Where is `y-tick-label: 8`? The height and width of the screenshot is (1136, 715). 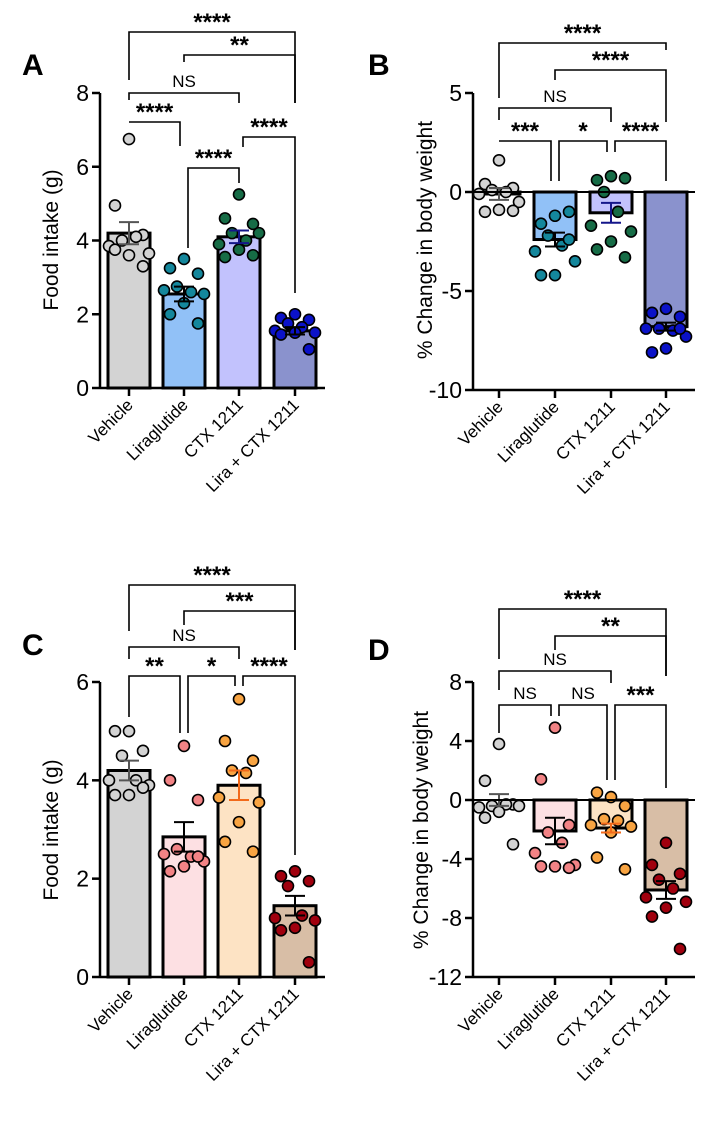
y-tick-label: 8 is located at coordinates (82, 93).